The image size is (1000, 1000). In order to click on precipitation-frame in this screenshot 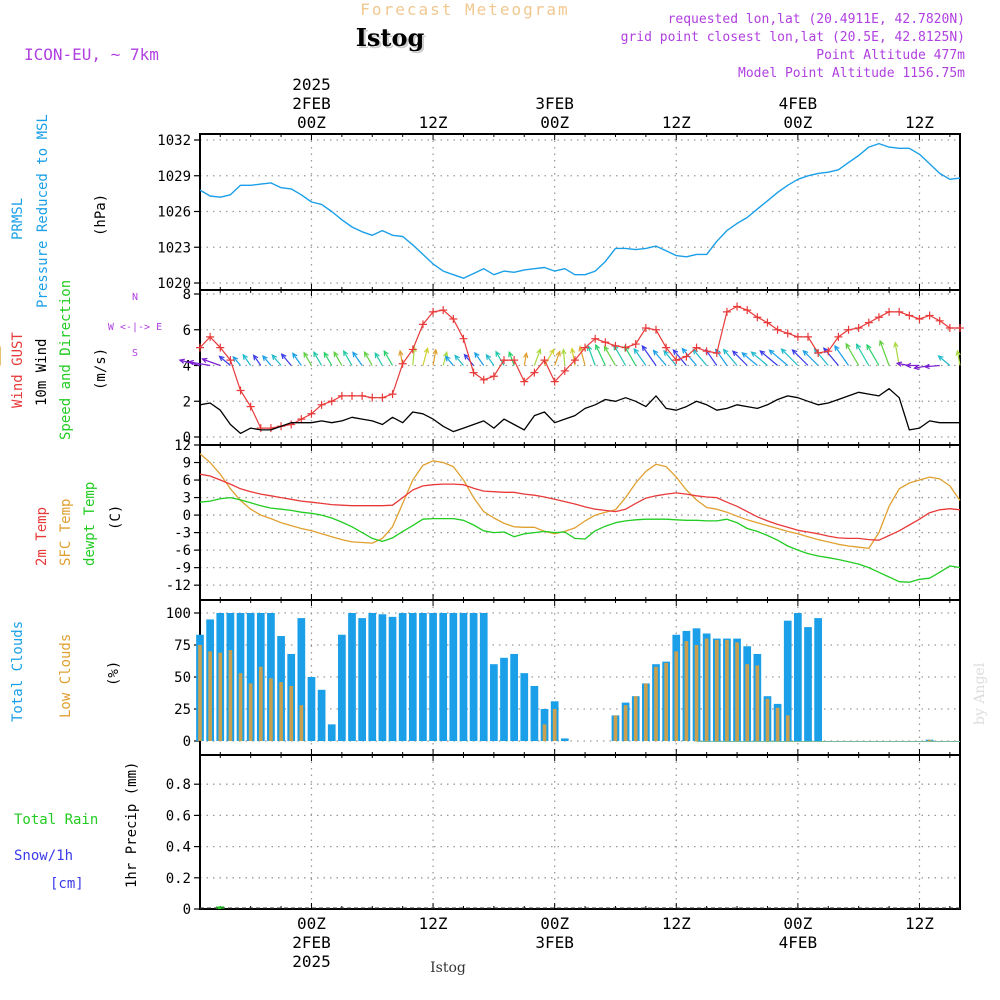, I will do `click(580, 832)`.